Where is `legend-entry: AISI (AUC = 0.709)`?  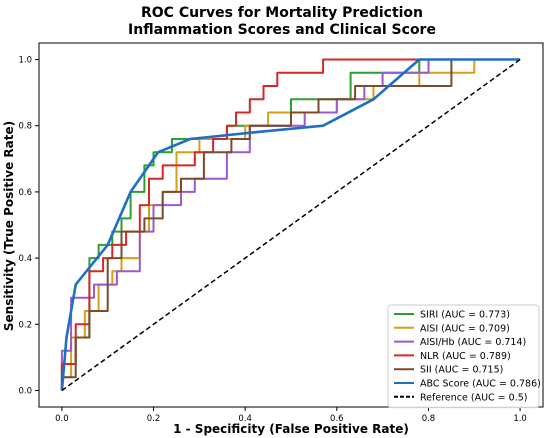
legend-entry: AISI (AUC = 0.709) is located at coordinates (465, 328).